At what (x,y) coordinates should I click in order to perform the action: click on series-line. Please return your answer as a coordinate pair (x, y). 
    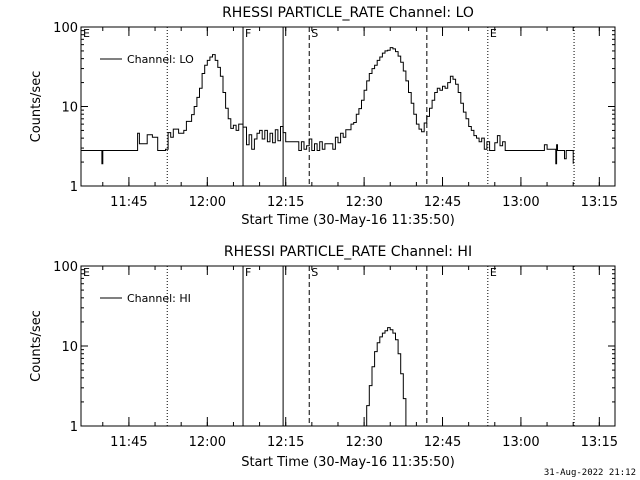
    Looking at the image, I should click on (385, 377).